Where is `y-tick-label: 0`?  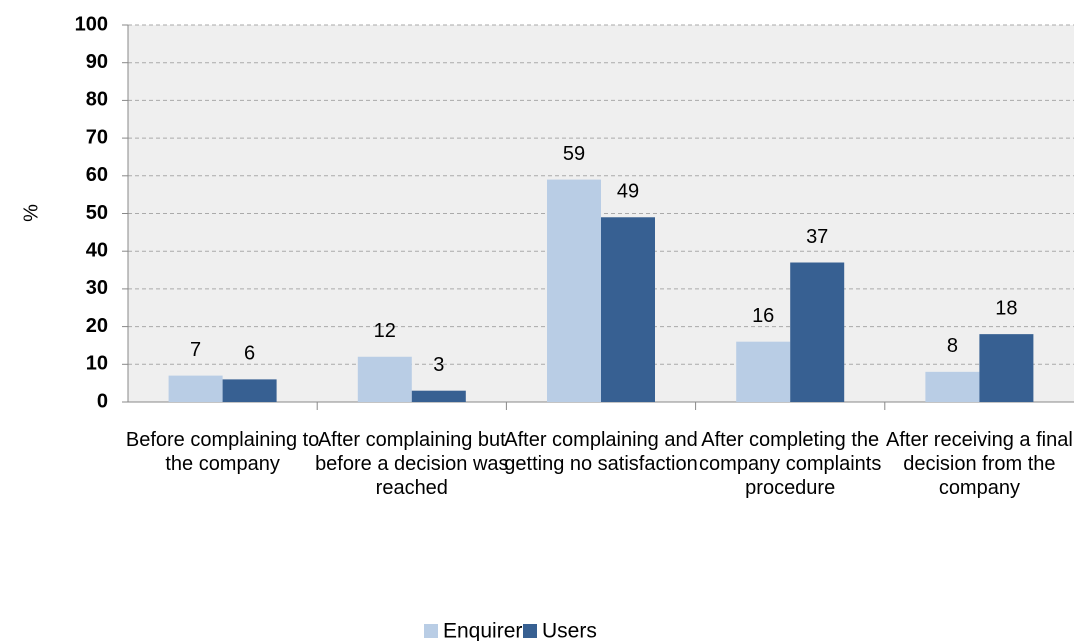 y-tick-label: 0 is located at coordinates (102, 401).